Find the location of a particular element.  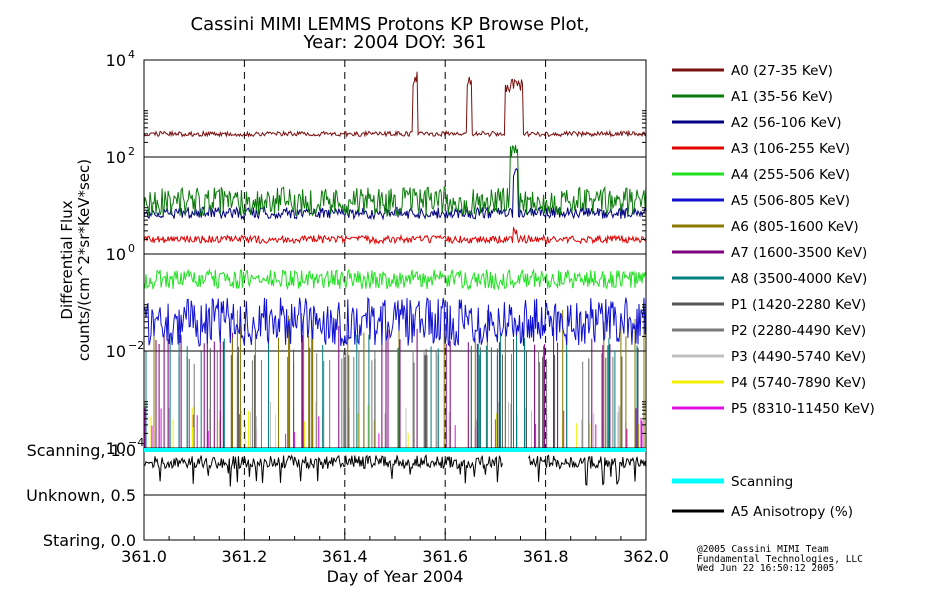

x-tick-label: 361.8 is located at coordinates (546, 556).